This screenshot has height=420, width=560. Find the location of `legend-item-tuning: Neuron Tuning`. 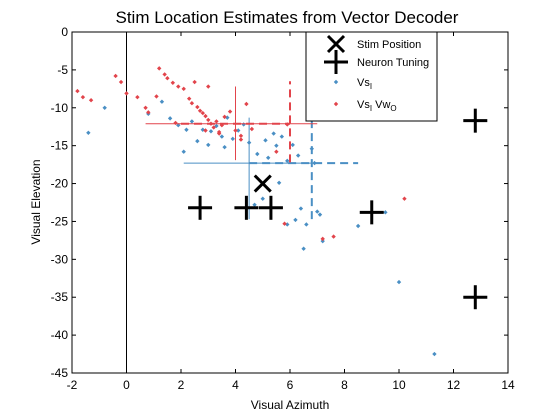

legend-item-tuning: Neuron Tuning is located at coordinates (376, 62).